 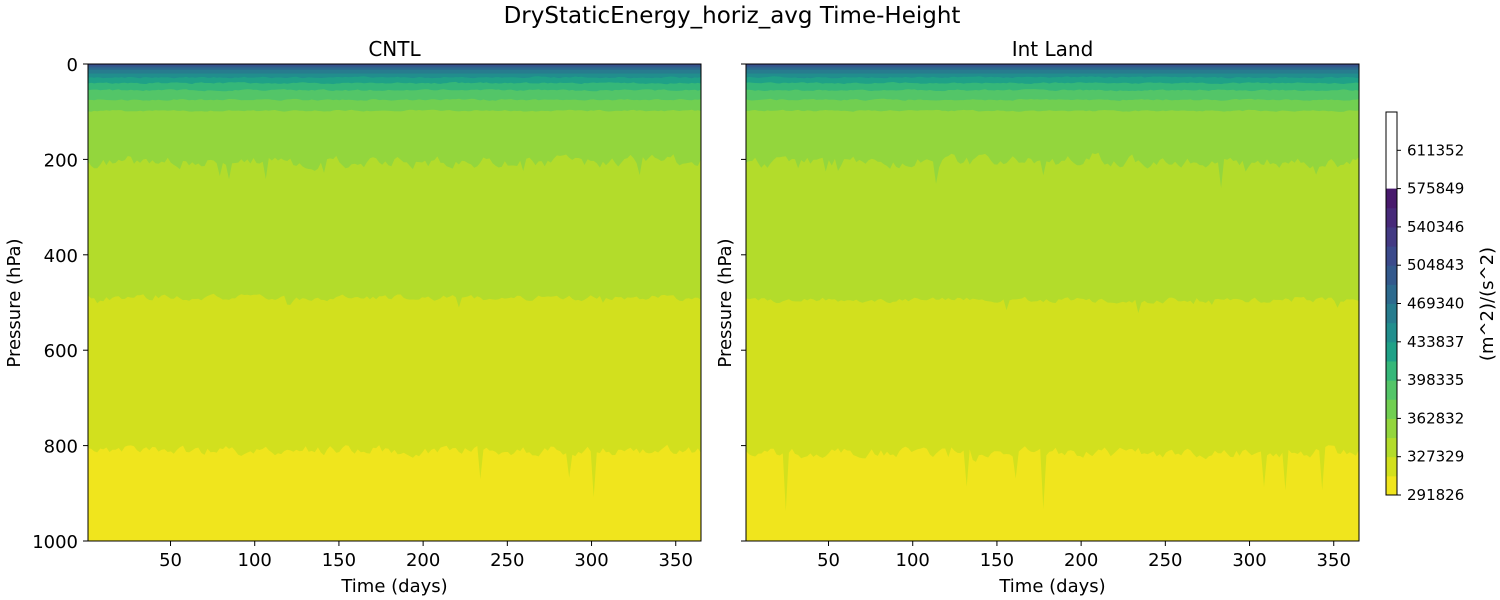 I want to click on colorbar-tick-label: 398335, so click(x=1435, y=380).